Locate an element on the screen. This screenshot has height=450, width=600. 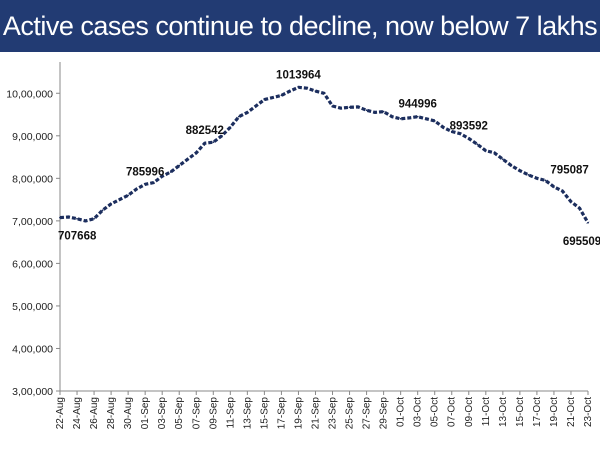
x-tick-label: 30-Aug is located at coordinates (128, 413).